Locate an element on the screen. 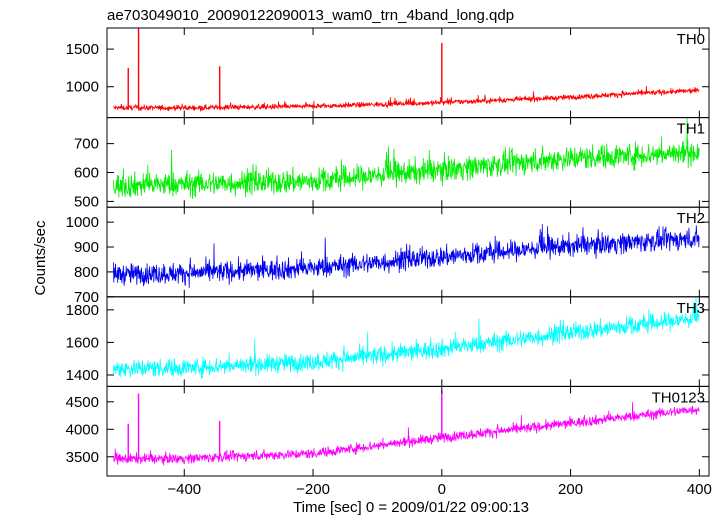  panel-label: TH0123 is located at coordinates (678, 397).